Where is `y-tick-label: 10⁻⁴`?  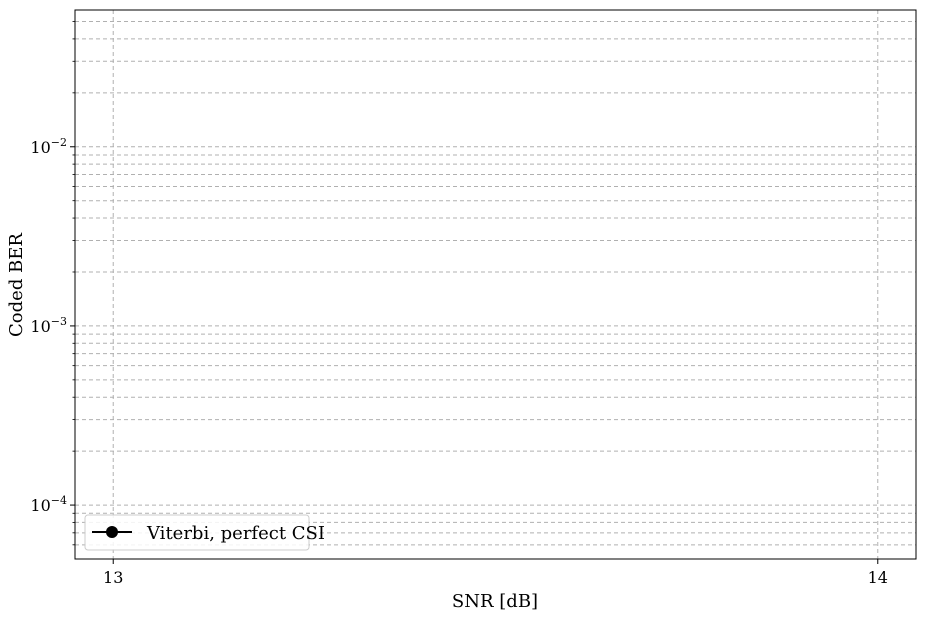 y-tick-label: 10⁻⁴ is located at coordinates (48, 504).